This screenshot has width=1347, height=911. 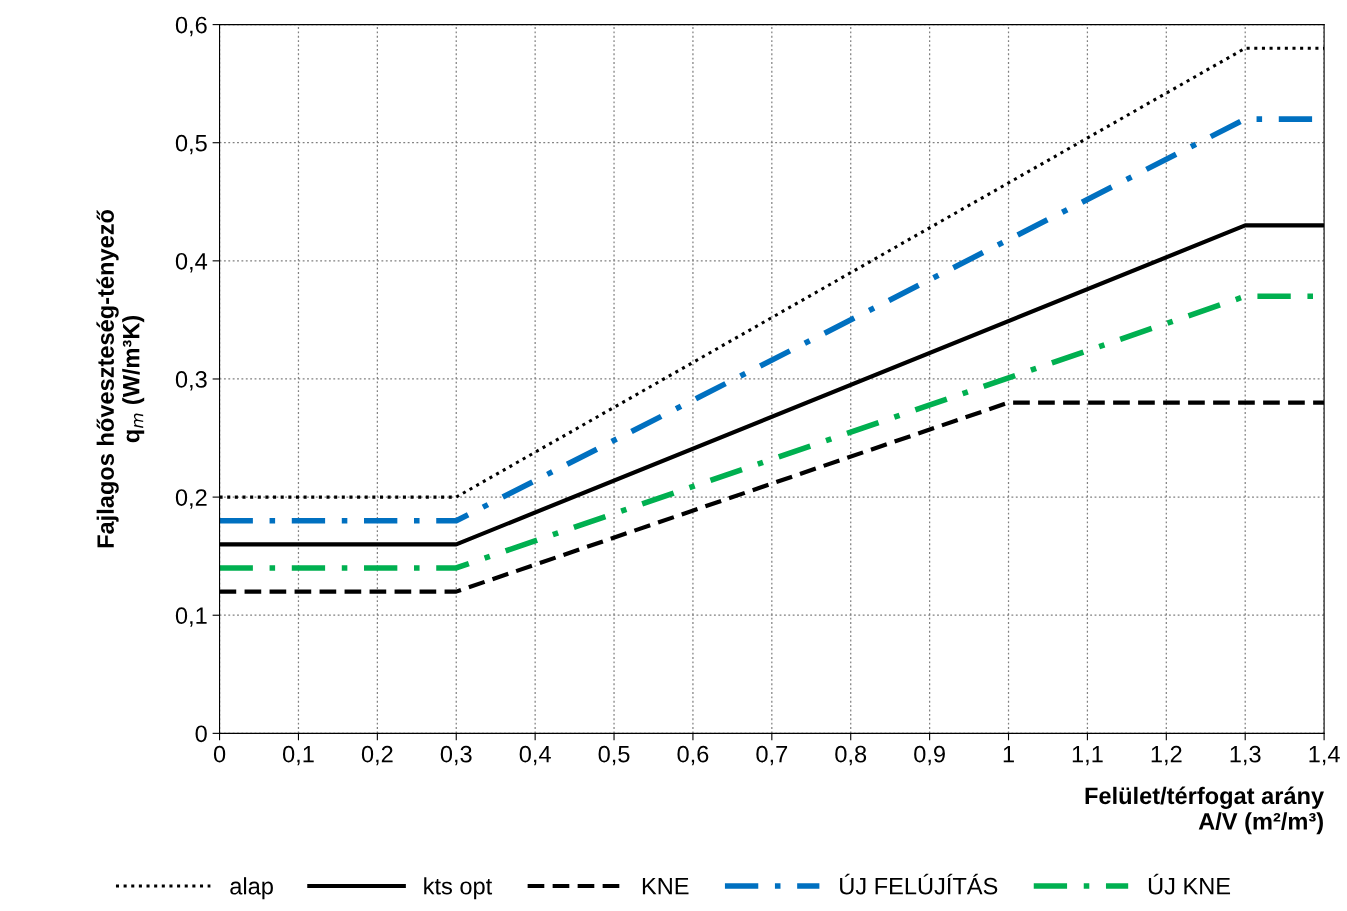 I want to click on x-tick-label: 0,7, so click(x=772, y=755).